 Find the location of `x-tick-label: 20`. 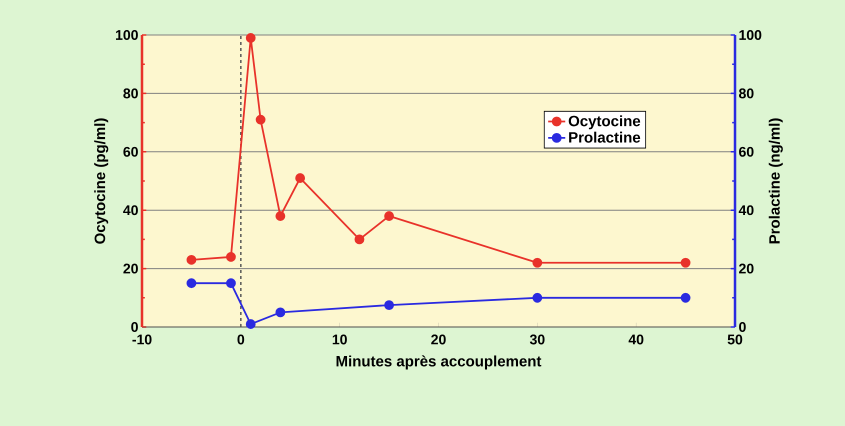

x-tick-label: 20 is located at coordinates (438, 339).